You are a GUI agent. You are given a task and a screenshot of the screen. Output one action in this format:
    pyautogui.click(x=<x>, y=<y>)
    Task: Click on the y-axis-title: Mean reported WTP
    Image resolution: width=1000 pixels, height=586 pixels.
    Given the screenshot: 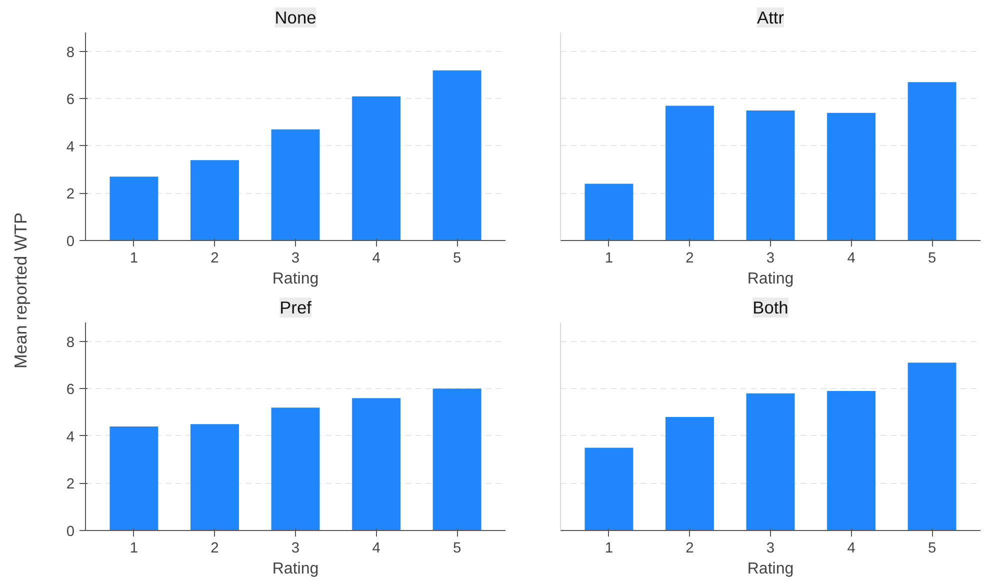 What is the action you would take?
    pyautogui.click(x=20, y=290)
    